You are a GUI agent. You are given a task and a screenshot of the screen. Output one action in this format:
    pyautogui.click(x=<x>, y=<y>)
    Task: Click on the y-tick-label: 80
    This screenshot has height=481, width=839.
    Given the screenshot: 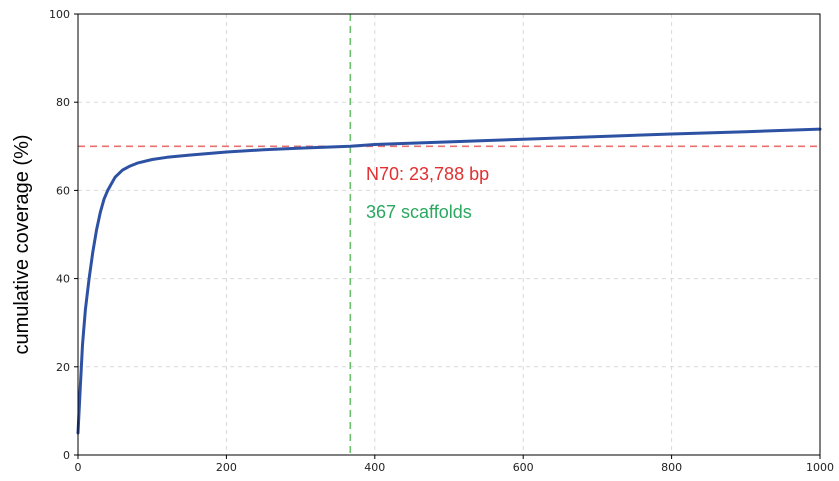 What is the action you would take?
    pyautogui.click(x=63, y=102)
    